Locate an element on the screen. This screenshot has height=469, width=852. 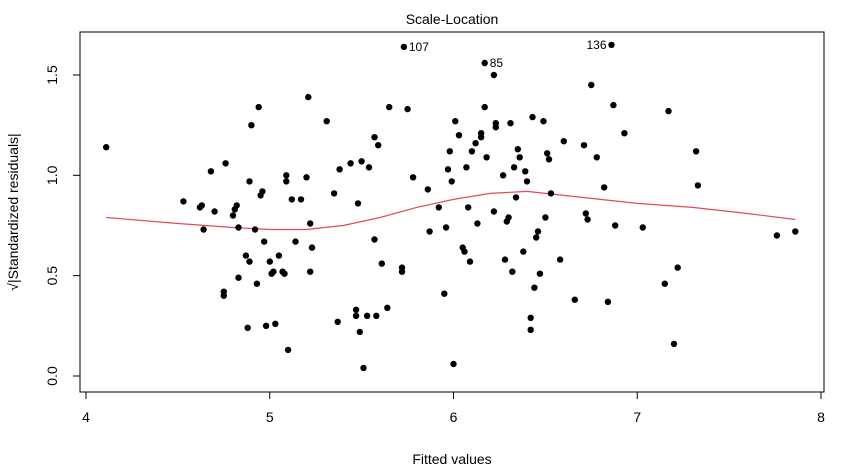
y-tick-label: 1.0 is located at coordinates (52, 175).